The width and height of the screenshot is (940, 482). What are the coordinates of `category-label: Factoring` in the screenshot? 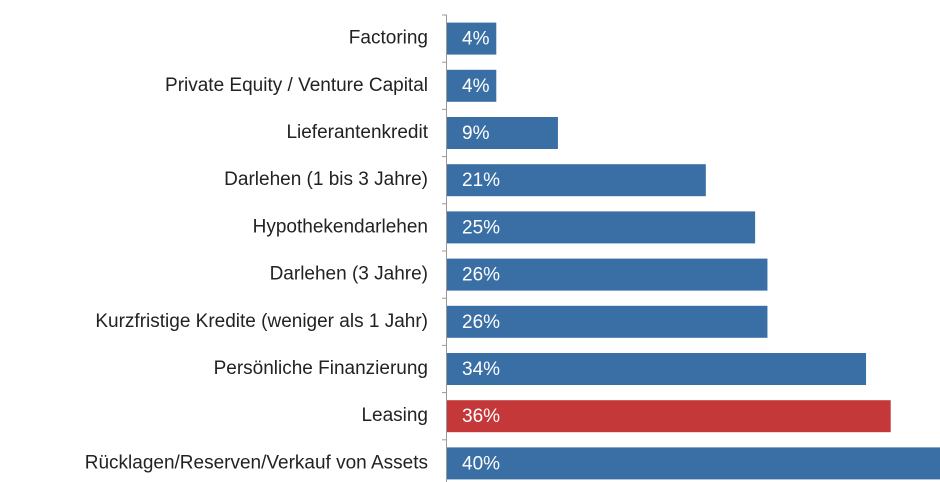 It's located at (388, 38).